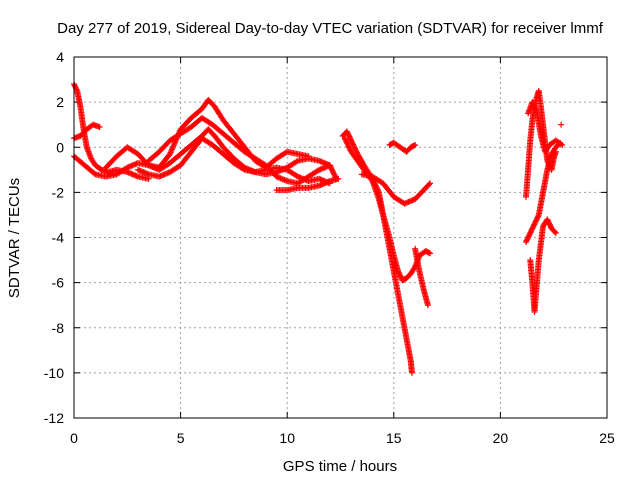 The height and width of the screenshot is (480, 640). Describe the element at coordinates (74, 438) in the screenshot. I see `x-tick-label: 0` at that location.